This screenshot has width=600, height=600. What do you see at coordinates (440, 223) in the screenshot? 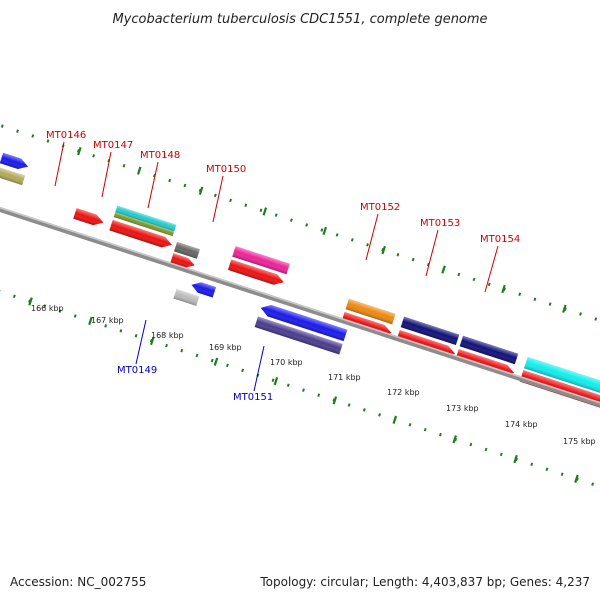
I see `gene-label-mt0153: MT0153` at bounding box center [440, 223].